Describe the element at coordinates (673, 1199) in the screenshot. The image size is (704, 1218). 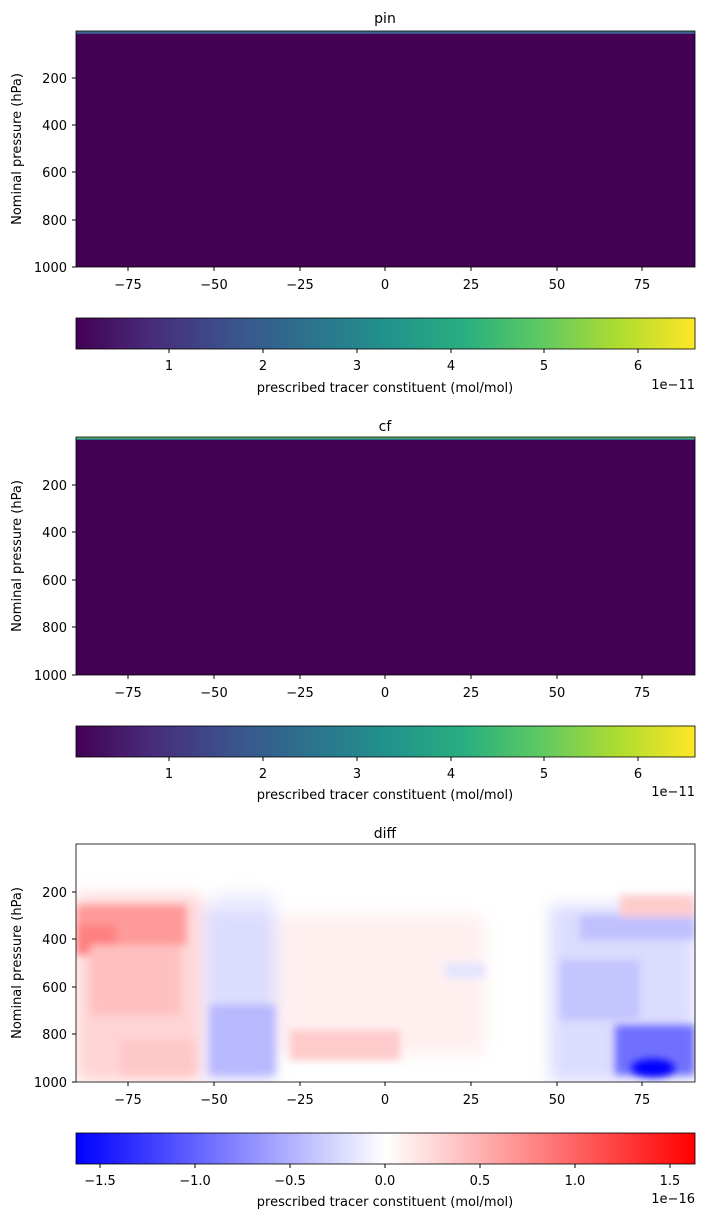
I see `colorbar-offset-text: 1e−16` at that location.